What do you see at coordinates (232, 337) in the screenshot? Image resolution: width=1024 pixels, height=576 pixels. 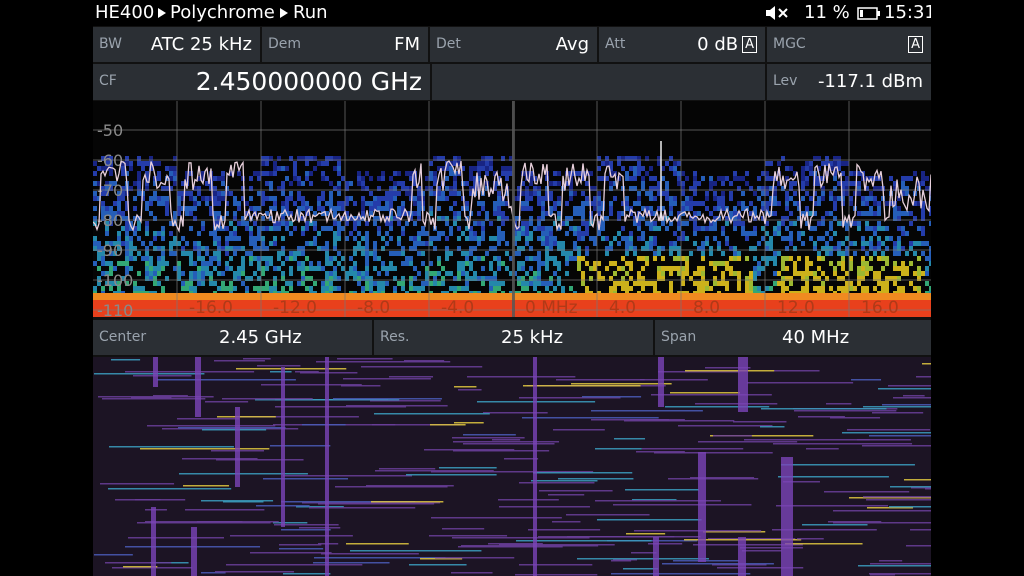 I see `span-cell: Center 2.45 GHz` at bounding box center [232, 337].